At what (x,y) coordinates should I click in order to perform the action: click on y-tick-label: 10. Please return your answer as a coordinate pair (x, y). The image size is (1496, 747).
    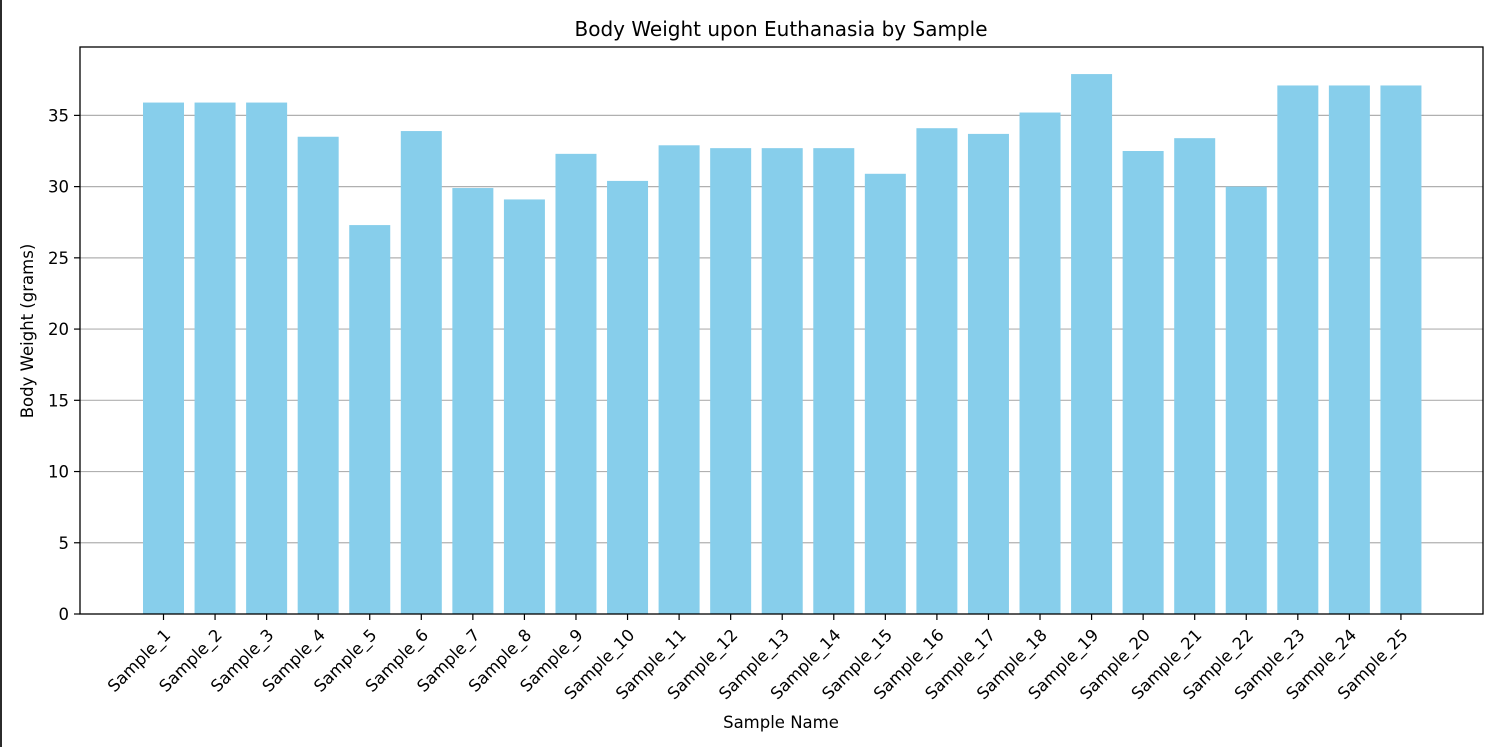
    Looking at the image, I should click on (58, 472).